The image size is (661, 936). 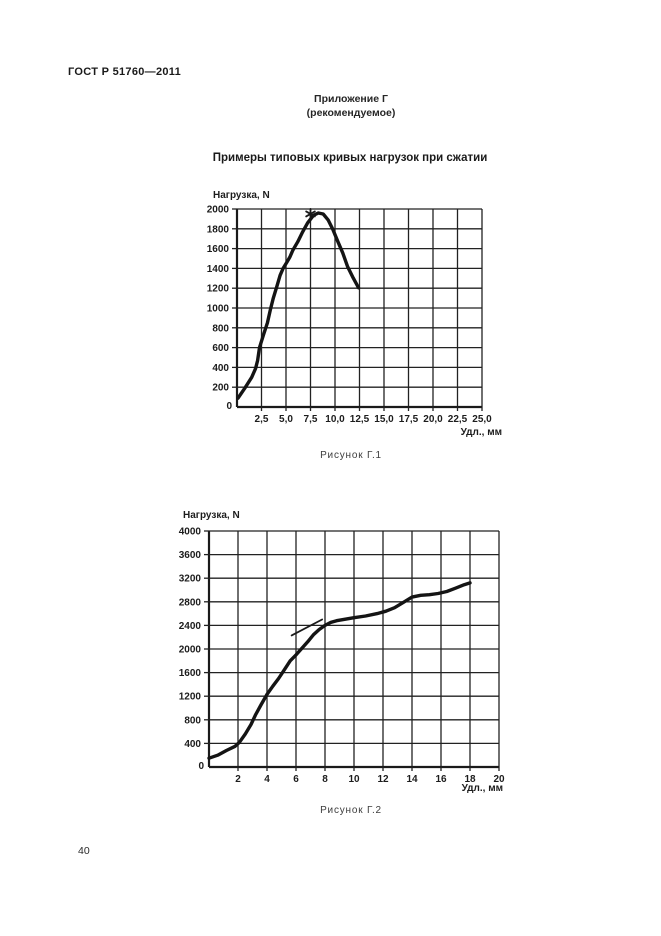 What do you see at coordinates (360, 419) in the screenshot?
I see `svg-text: 12,5` at bounding box center [360, 419].